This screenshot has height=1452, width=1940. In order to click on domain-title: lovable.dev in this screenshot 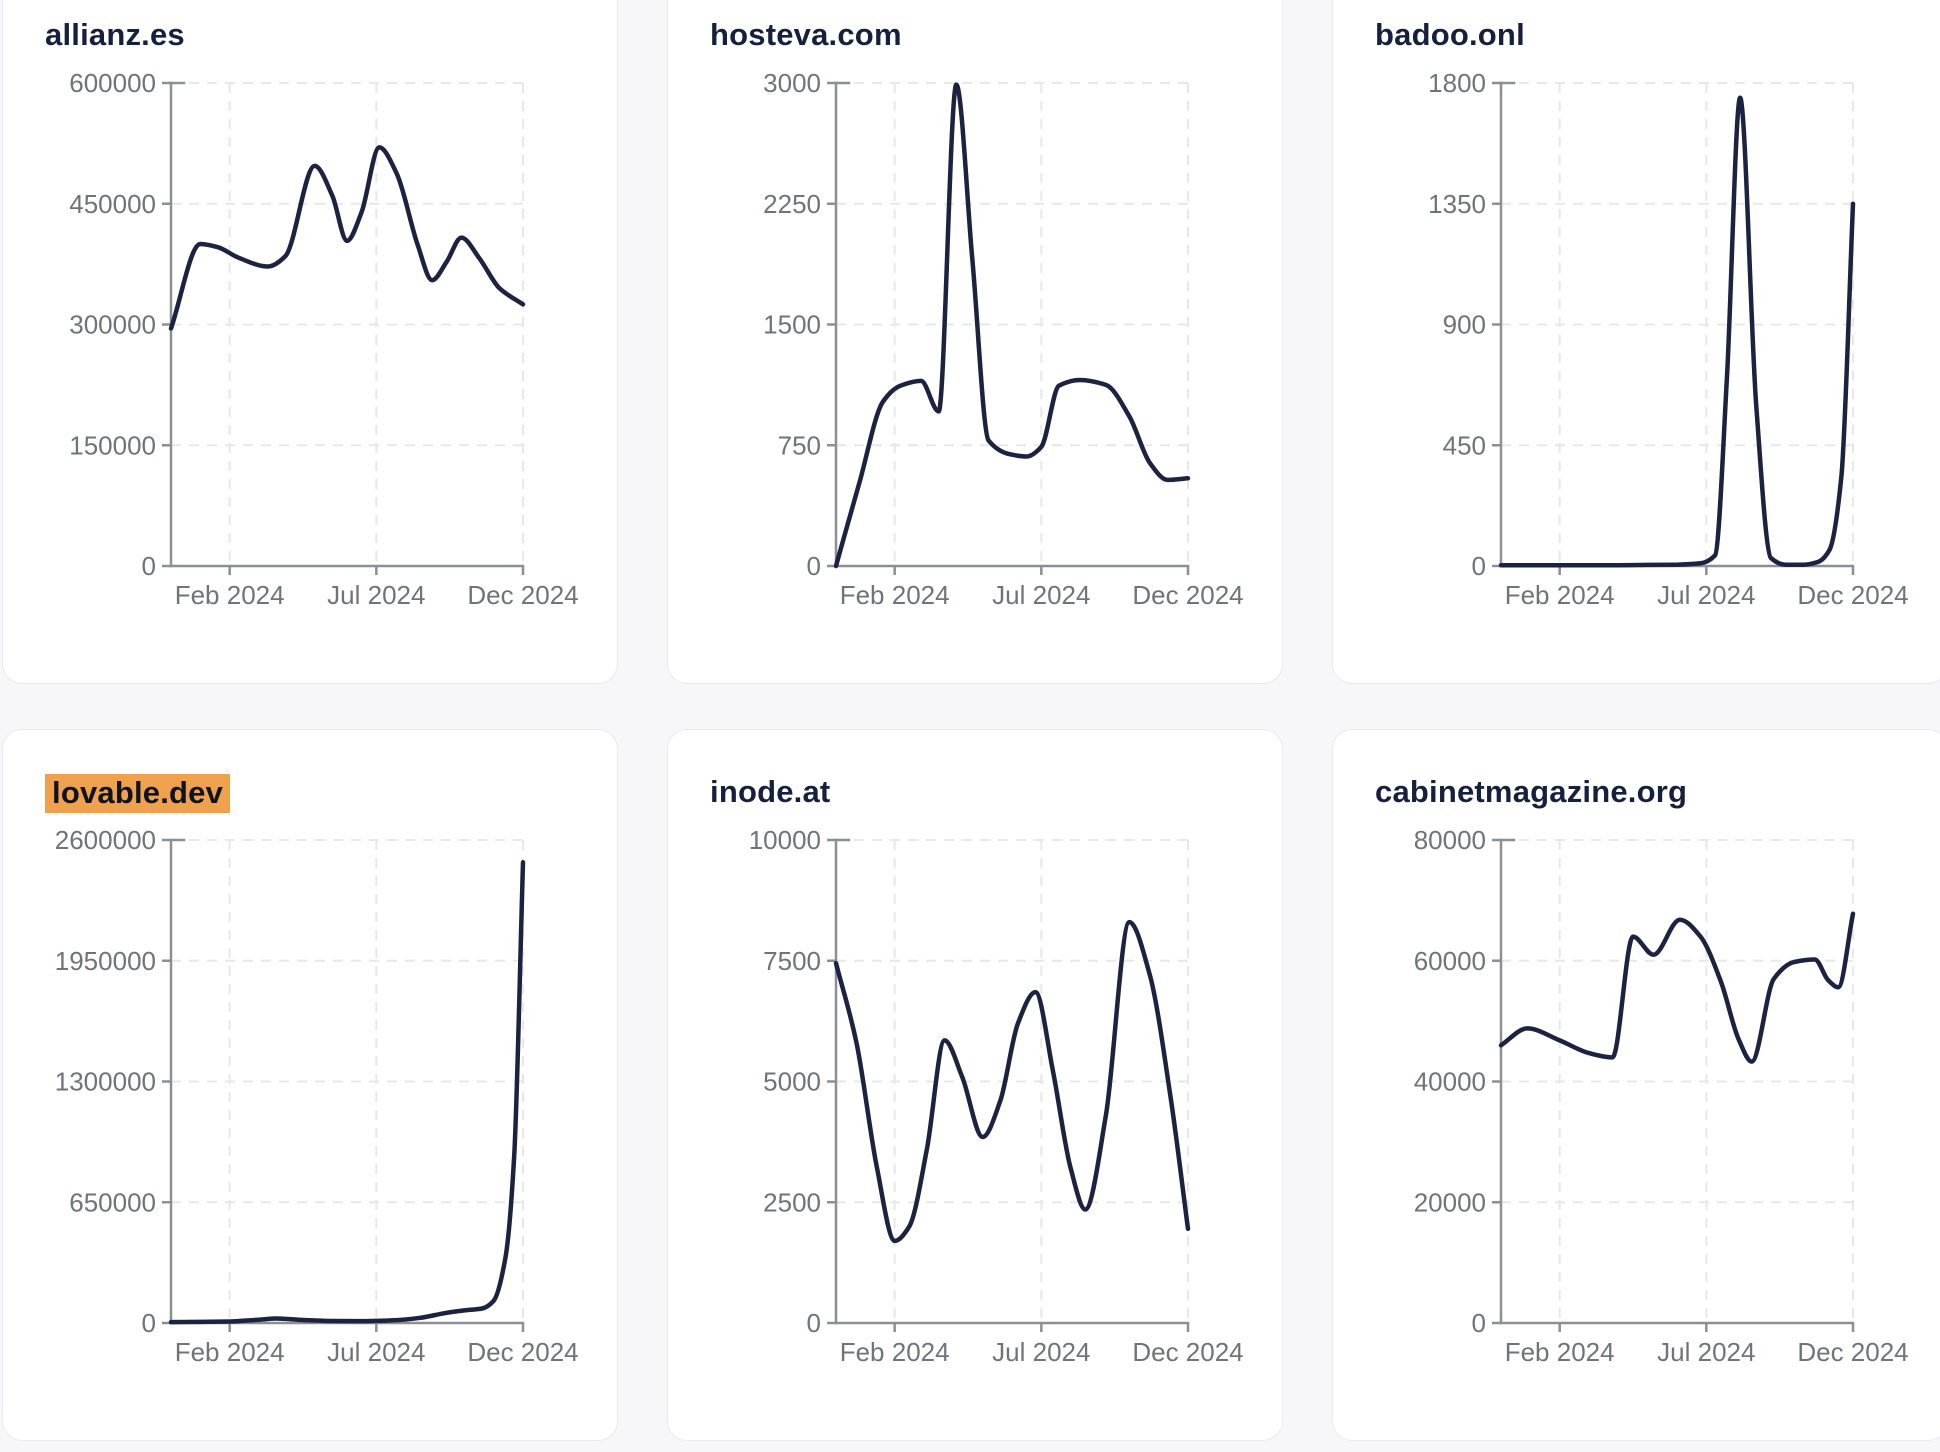, I will do `click(138, 793)`.